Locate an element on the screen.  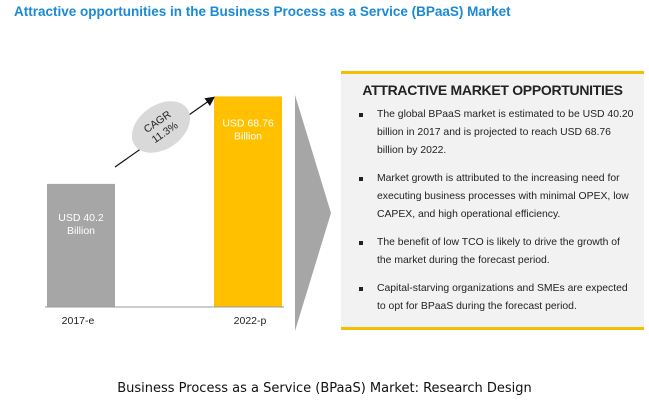
bar-value-label: USD 68.76 is located at coordinates (248, 123).